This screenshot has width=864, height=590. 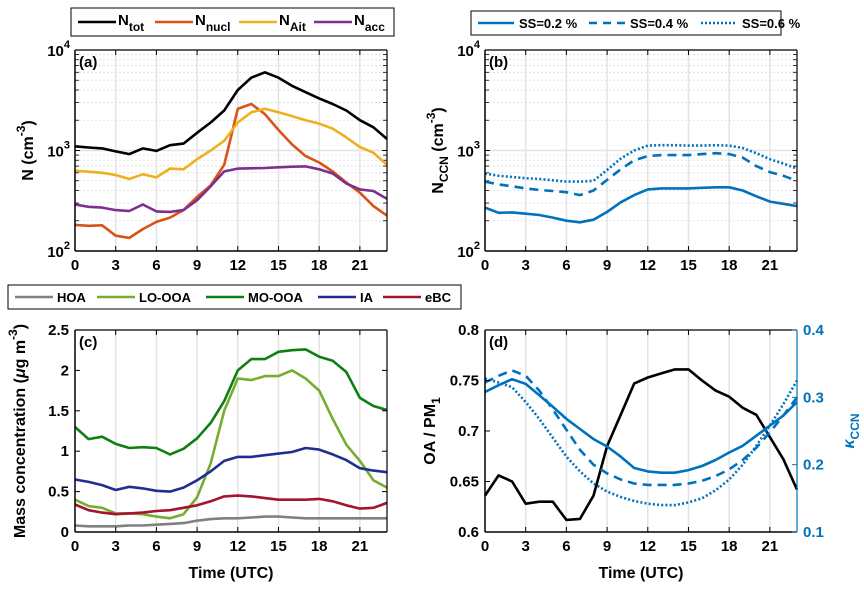 I want to click on series-line-kappa-ss-0-6-, so click(x=641, y=442).